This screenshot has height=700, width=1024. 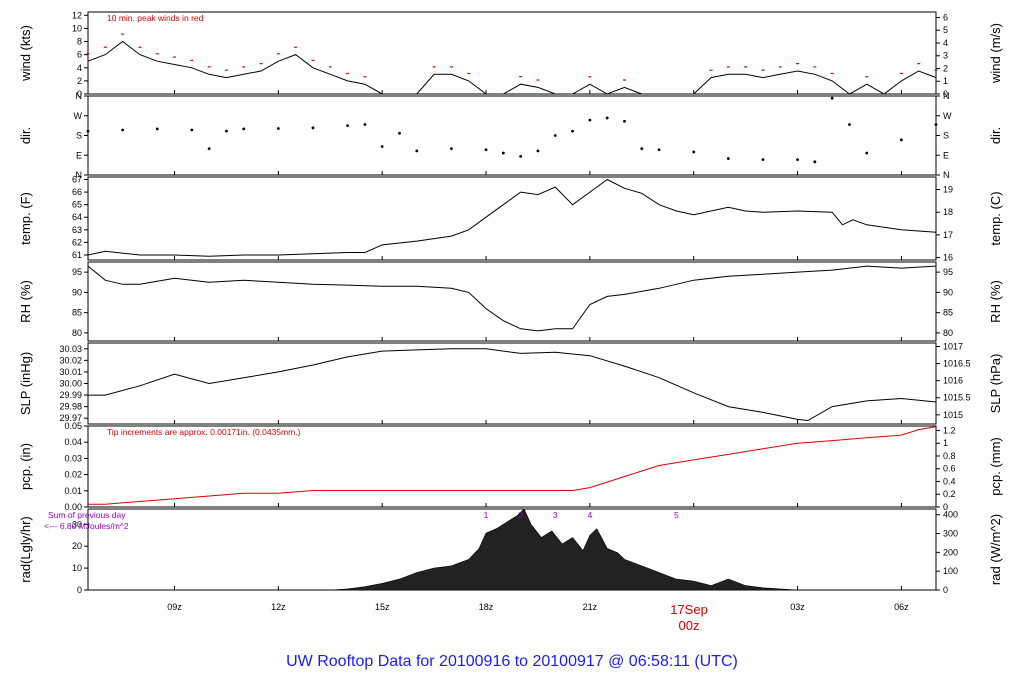 What do you see at coordinates (486, 607) in the screenshot?
I see `x-tick-label: 18z` at bounding box center [486, 607].